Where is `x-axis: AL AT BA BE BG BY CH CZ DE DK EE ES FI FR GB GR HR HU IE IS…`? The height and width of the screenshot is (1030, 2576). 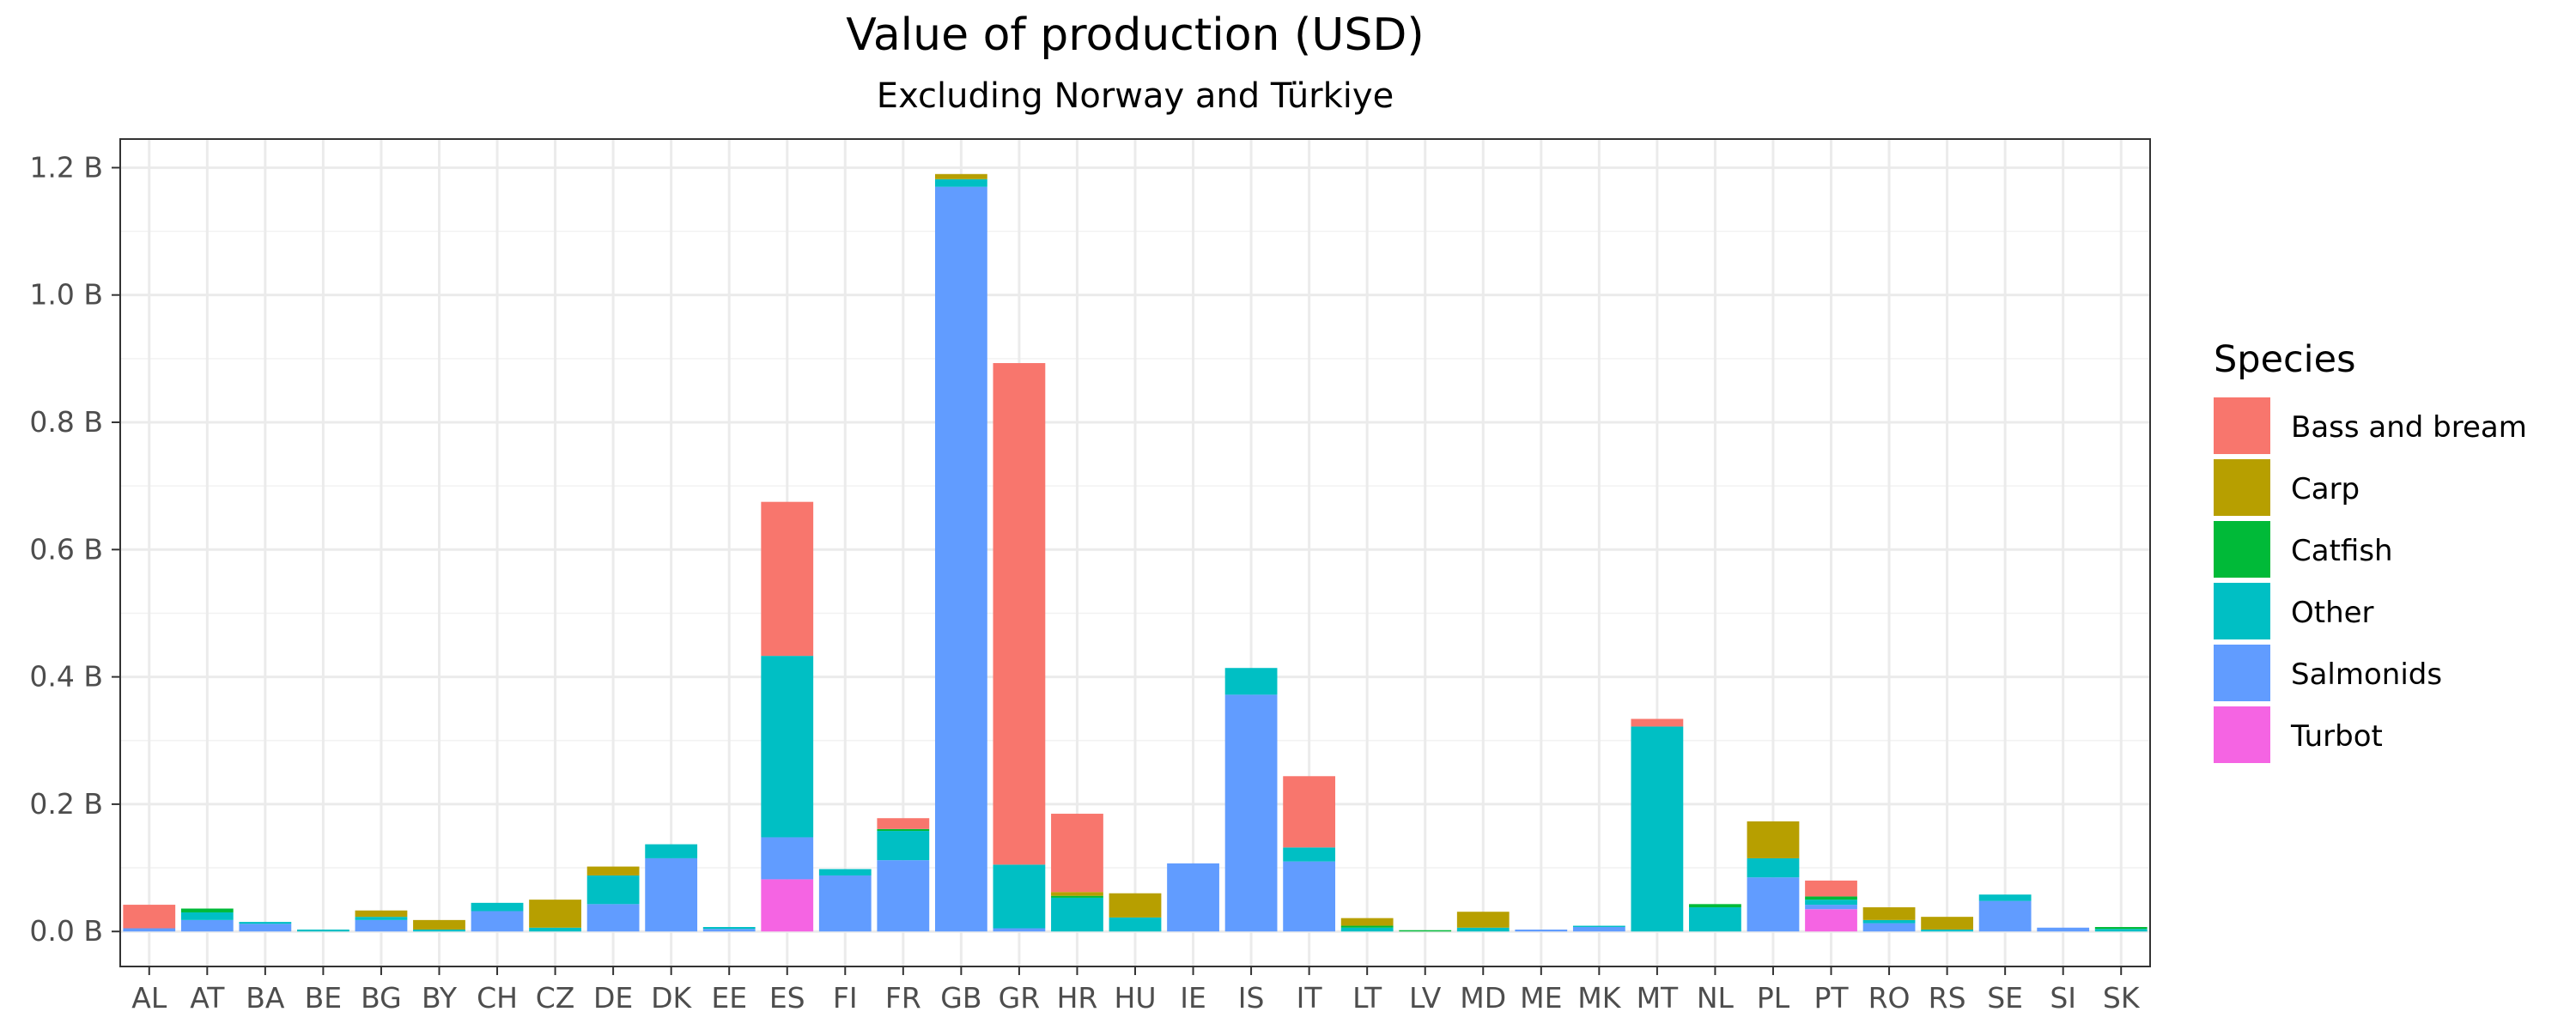 x-axis: AL AT BA BE BG BY CH CZ DE DK EE ES FI FR GB GR HR HU IE IS… is located at coordinates (1136, 990).